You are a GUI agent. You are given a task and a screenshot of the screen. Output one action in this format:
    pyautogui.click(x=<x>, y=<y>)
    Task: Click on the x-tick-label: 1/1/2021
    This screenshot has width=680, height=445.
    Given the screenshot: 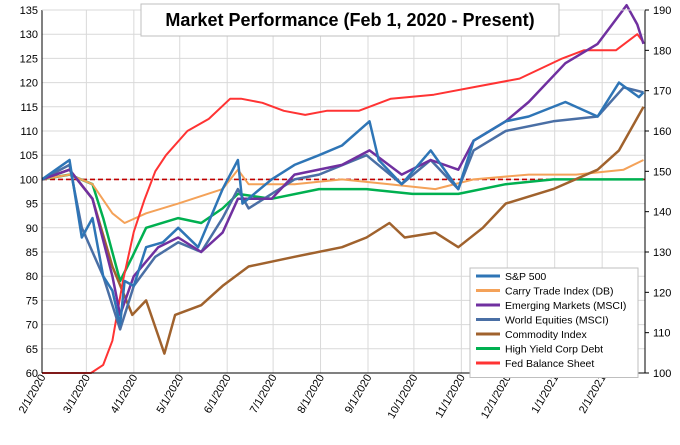 What is the action you would take?
    pyautogui.click(x=545, y=394)
    